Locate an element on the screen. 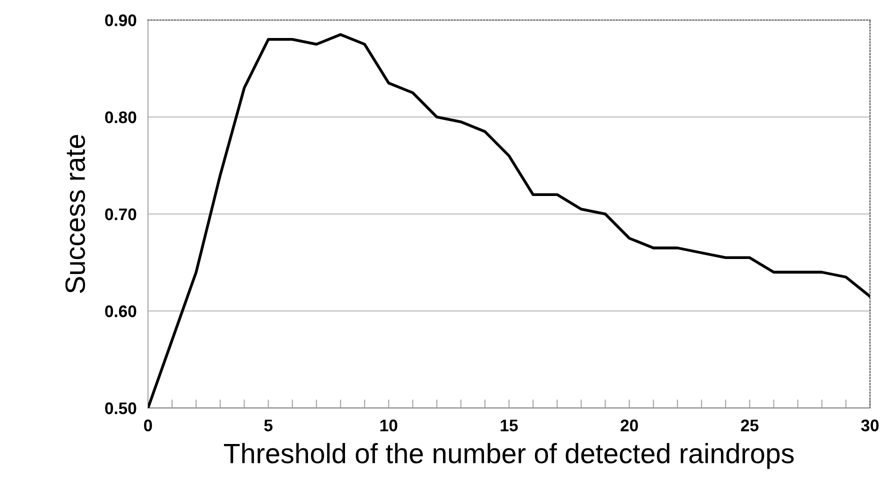  x-axis-title: Threshold of the number of detected raindrops is located at coordinates (509, 455).